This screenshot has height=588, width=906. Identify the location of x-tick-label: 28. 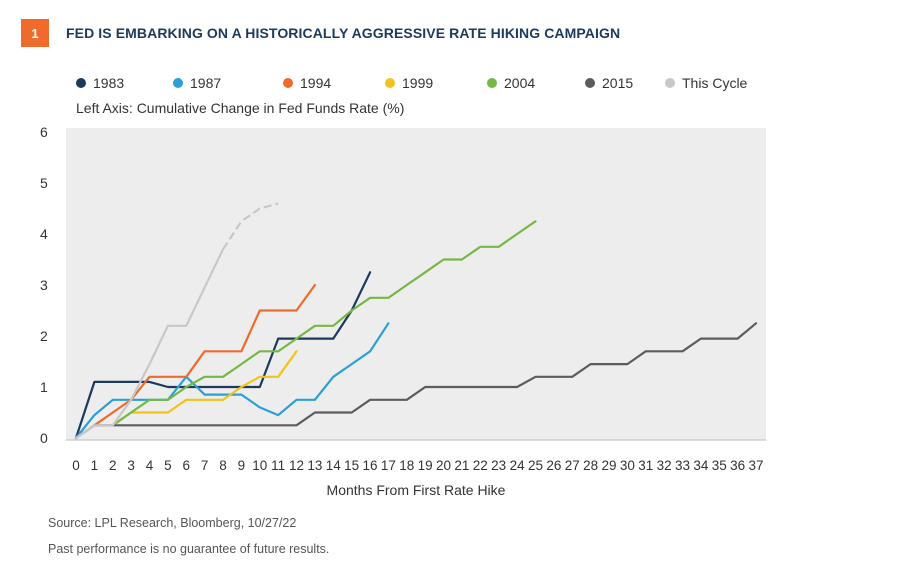
(590, 465).